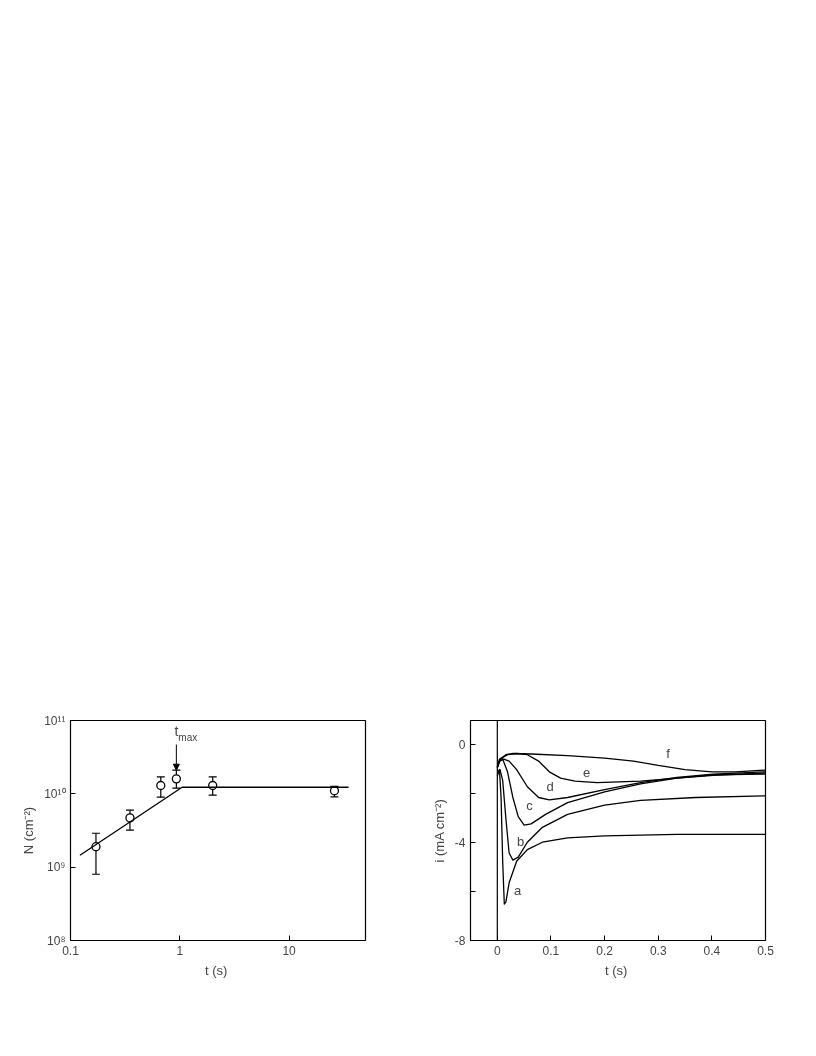 This screenshot has height=1056, width=816. I want to click on y-tick-label: 10⁹, so click(56, 867).